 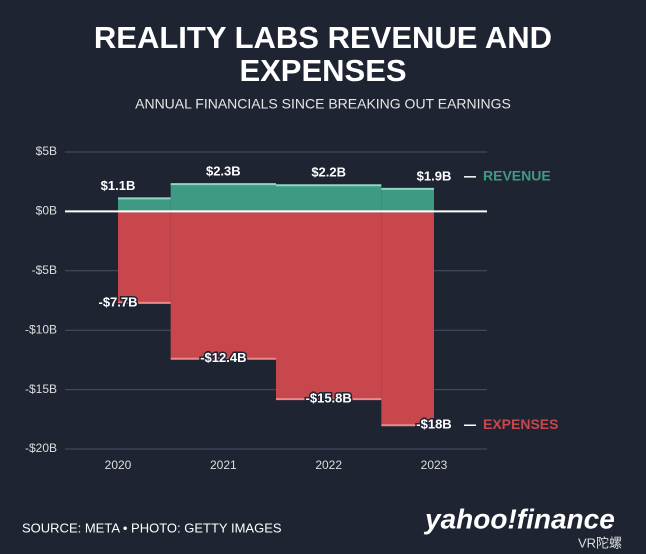 I want to click on source: SOURCE: META • PHOTO: GETTY IMAGES, so click(x=152, y=527).